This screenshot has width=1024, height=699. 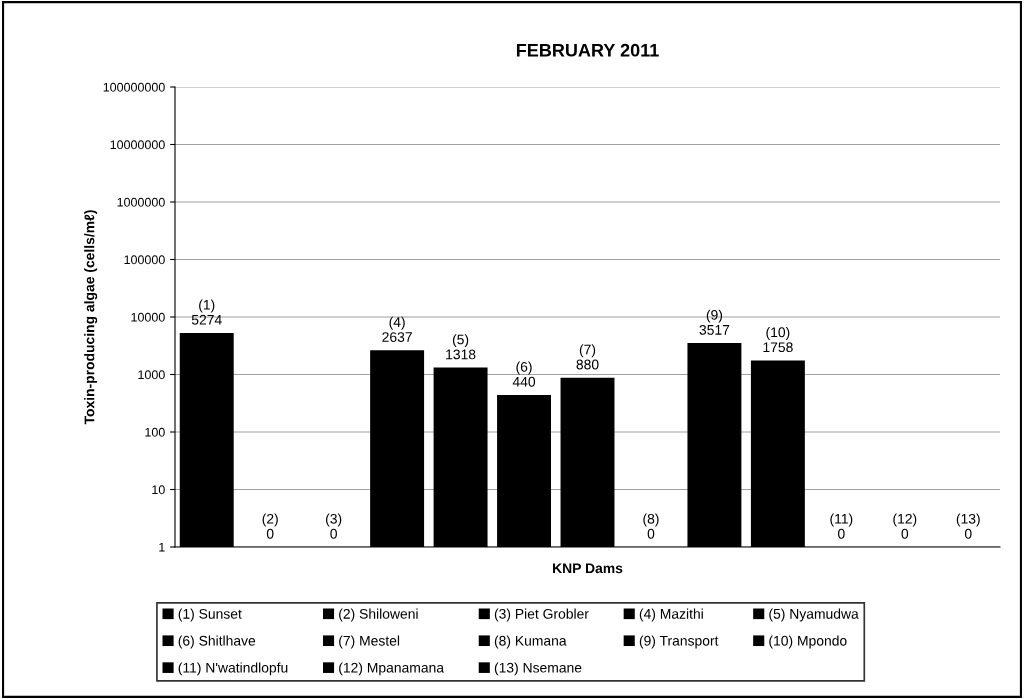 What do you see at coordinates (162, 547) in the screenshot?
I see `y-tick-label: 1` at bounding box center [162, 547].